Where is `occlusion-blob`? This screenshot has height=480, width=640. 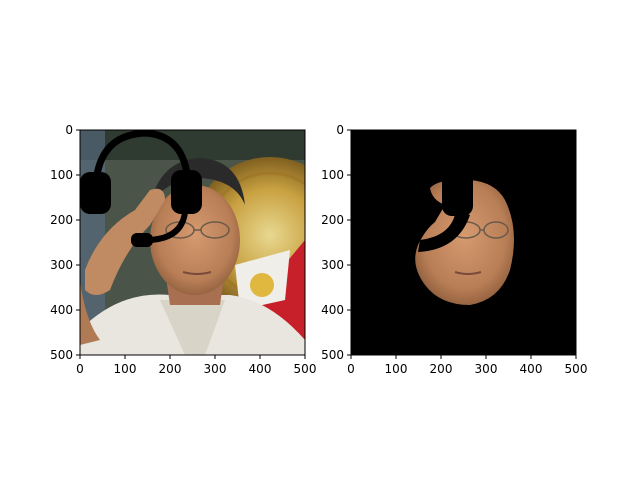 occlusion-blob is located at coordinates (457, 193).